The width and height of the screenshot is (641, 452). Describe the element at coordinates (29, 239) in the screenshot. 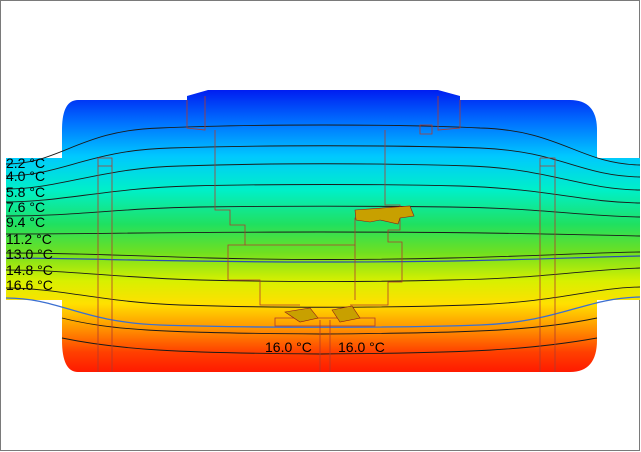

I see `isotherm-label-11-2: 11.2 °C` at that location.